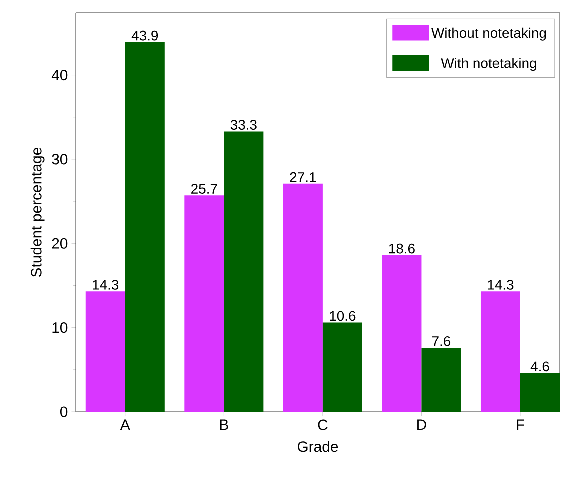 Image resolution: width=562 pixels, height=480 pixels. Describe the element at coordinates (145, 35) in the screenshot. I see `data-label: 43.9` at that location.